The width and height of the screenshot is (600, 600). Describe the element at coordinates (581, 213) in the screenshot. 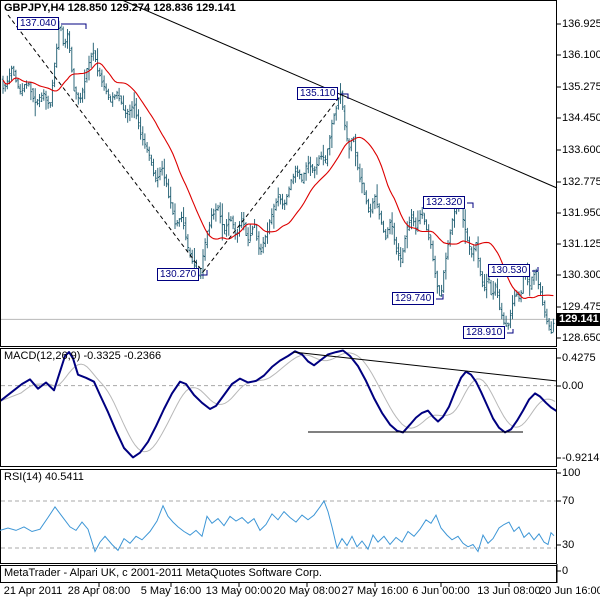

I see `axis-label: 131.950` at that location.